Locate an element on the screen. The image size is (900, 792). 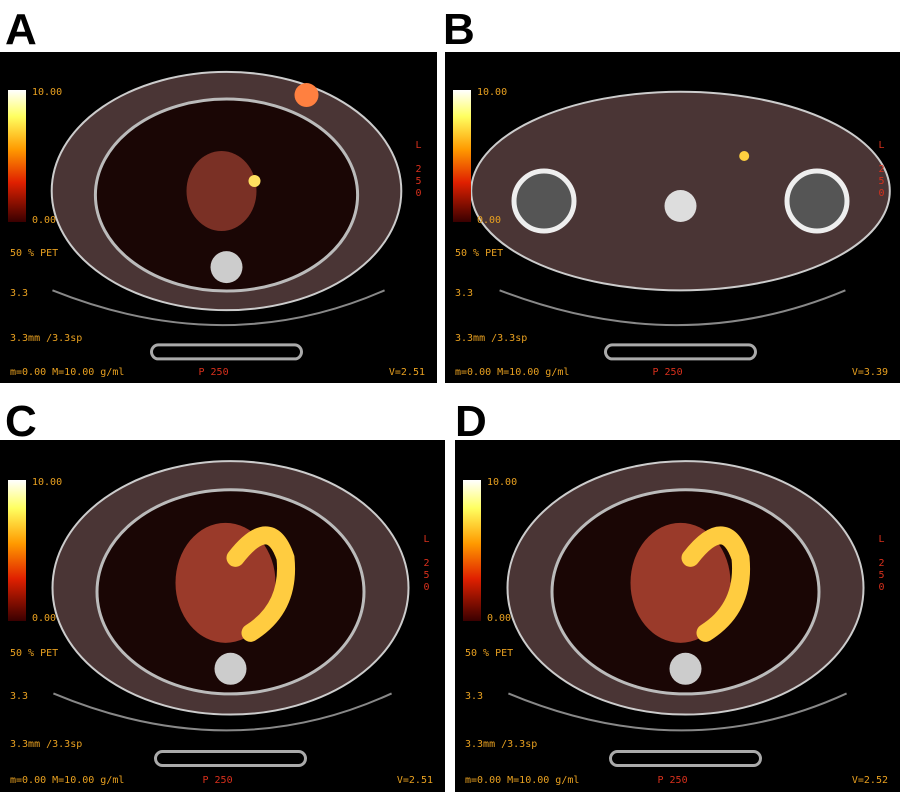
panel-label: B is located at coordinates (459, 29).